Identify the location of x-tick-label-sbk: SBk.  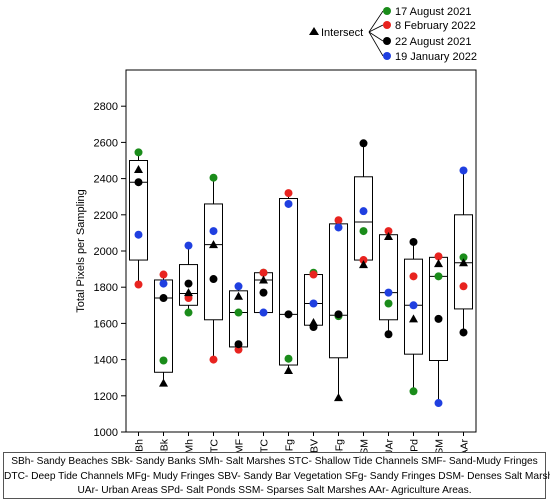
(165, 445).